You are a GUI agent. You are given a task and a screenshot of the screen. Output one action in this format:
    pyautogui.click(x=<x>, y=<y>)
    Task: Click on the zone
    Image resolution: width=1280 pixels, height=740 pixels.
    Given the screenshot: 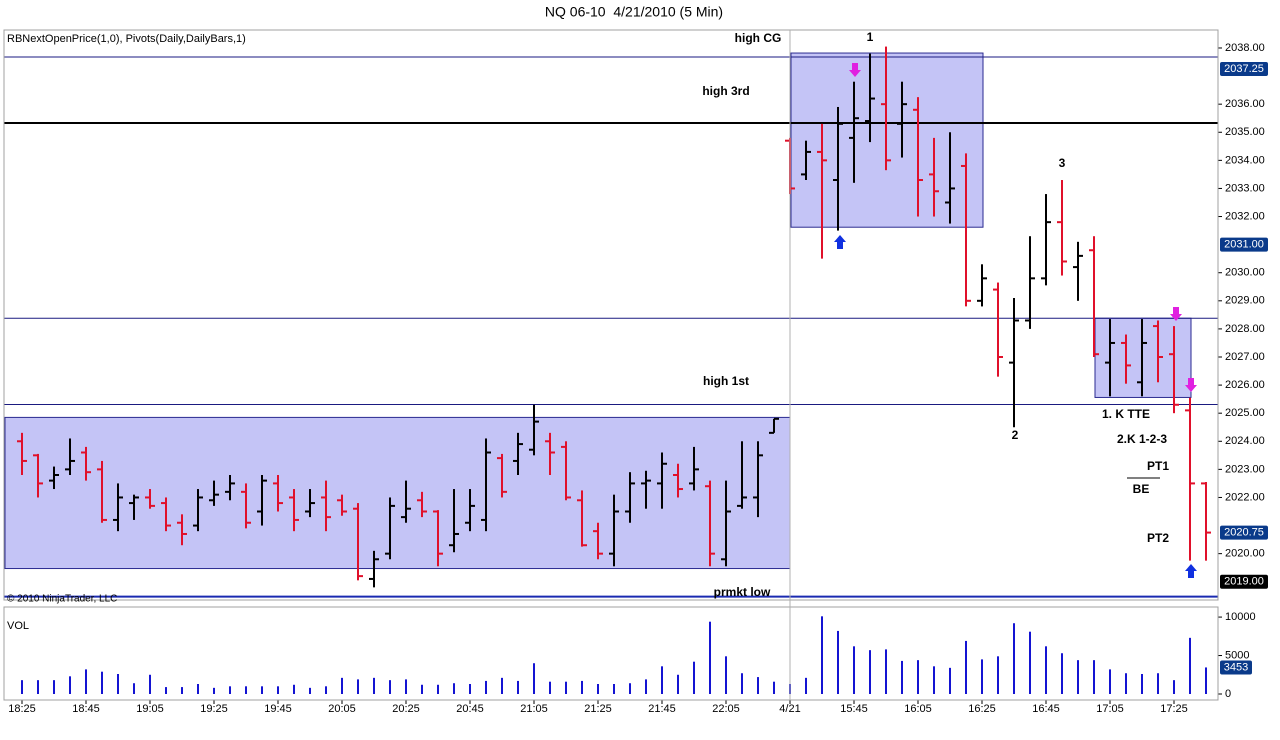 What is the action you would take?
    pyautogui.click(x=397, y=493)
    